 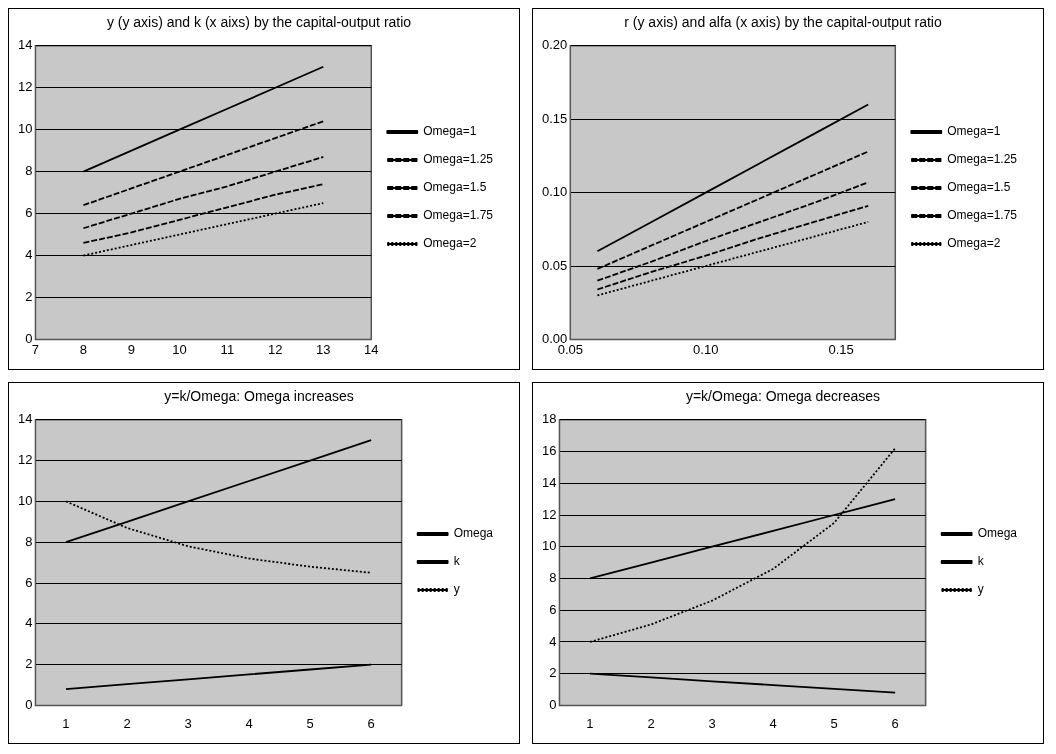 I want to click on chart-title: r (y axis) and alfa (x axis) by the capital-output ratio, so click(x=783, y=22).